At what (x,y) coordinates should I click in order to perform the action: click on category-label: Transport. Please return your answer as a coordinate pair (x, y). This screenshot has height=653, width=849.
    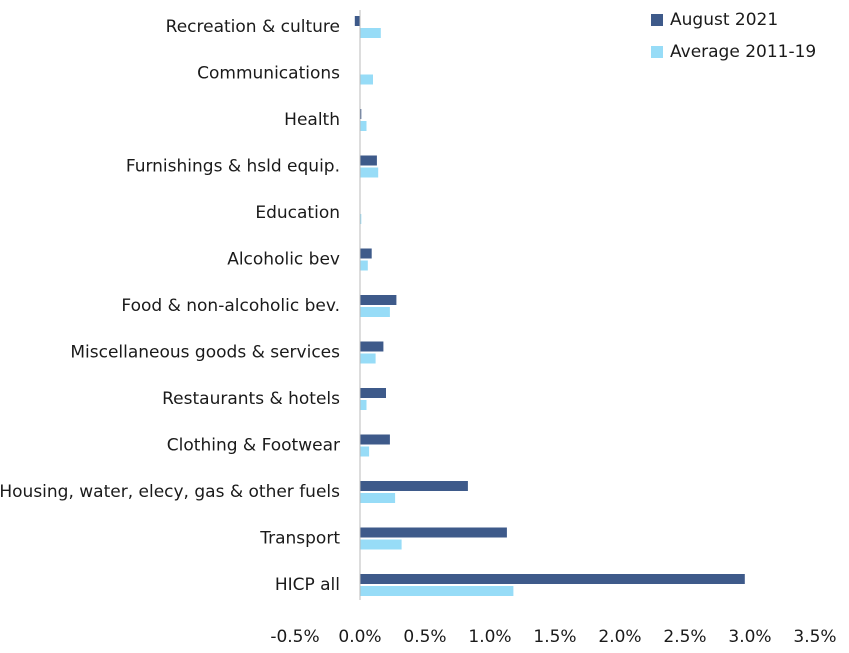
    Looking at the image, I should click on (299, 539).